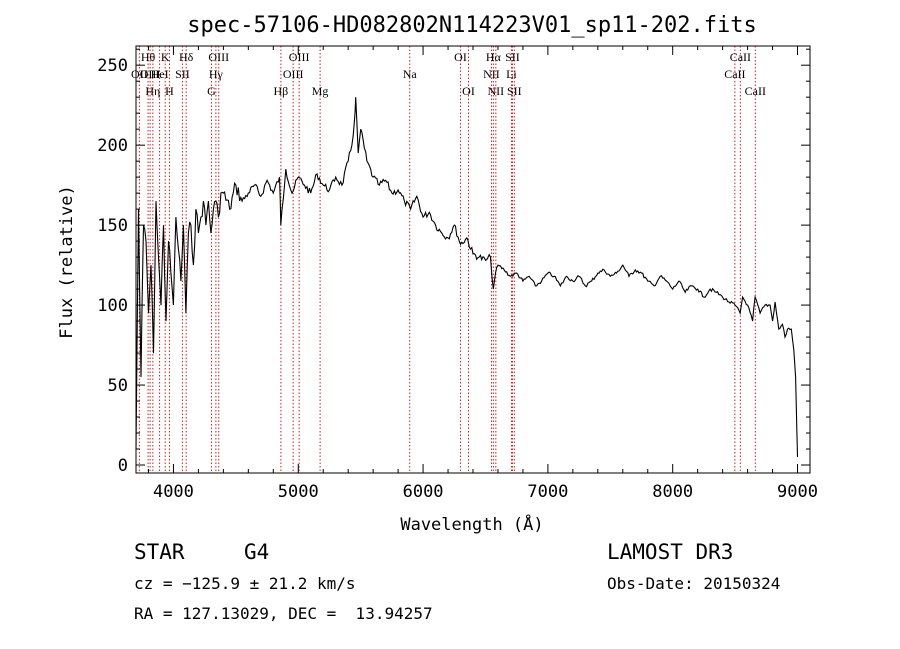 The width and height of the screenshot is (900, 649). I want to click on x-axis-label: Wavelength (Å), so click(471, 524).